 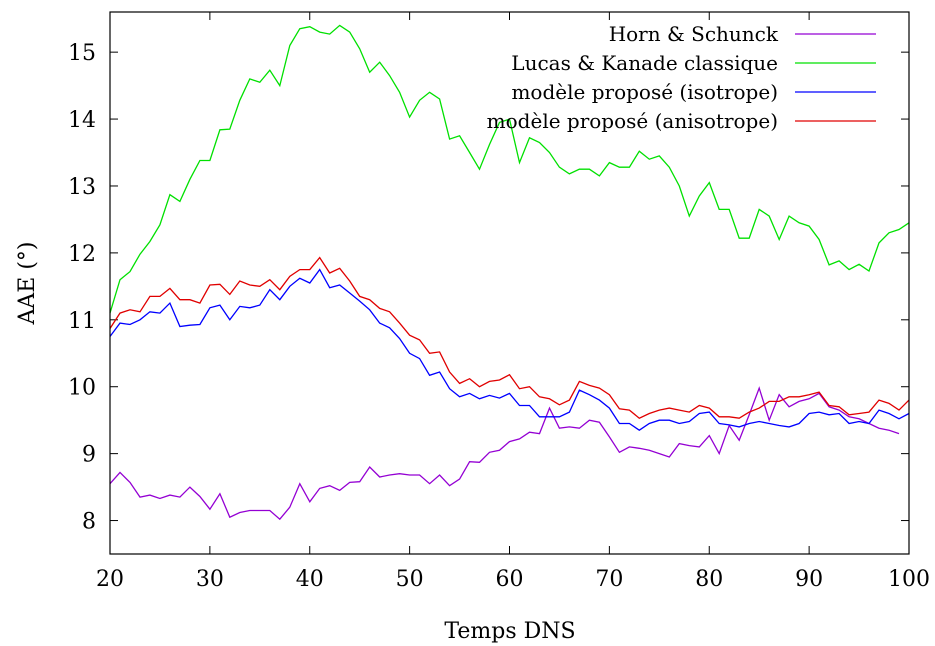 I want to click on x-axis-title: Temps DNS, so click(x=509, y=631).